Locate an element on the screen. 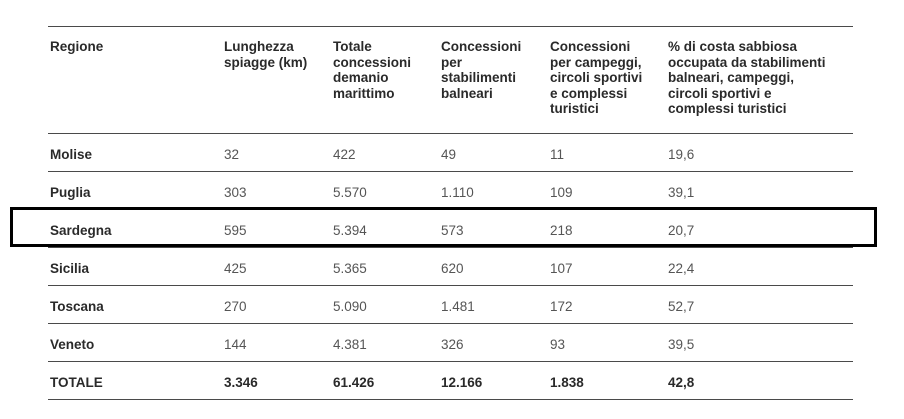  region-name-cell: Sardegna is located at coordinates (81, 230).